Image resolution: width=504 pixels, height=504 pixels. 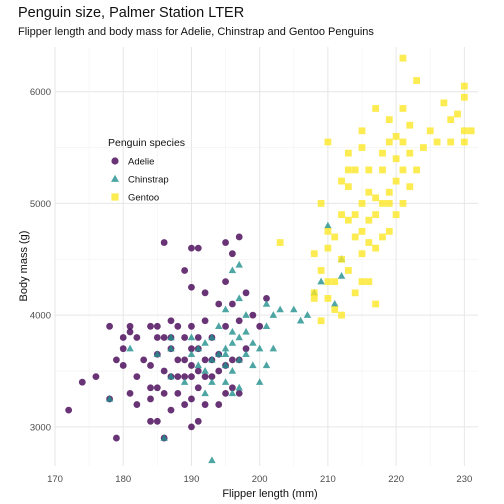 I want to click on legend: Penguin species Adelie Chinstrap Gentoo, so click(x=146, y=170).